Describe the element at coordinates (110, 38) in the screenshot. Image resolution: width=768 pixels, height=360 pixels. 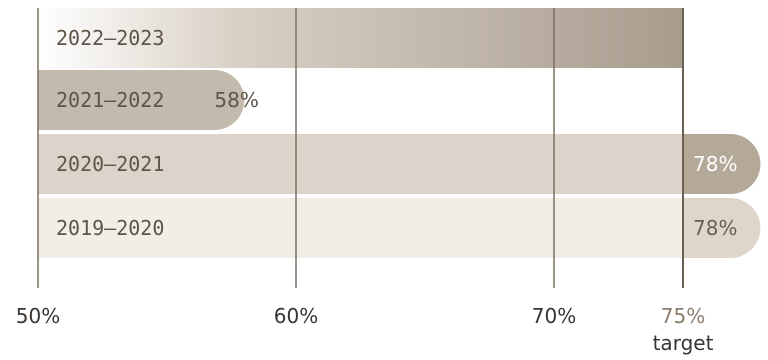
I see `category-label: 2022–2023` at that location.